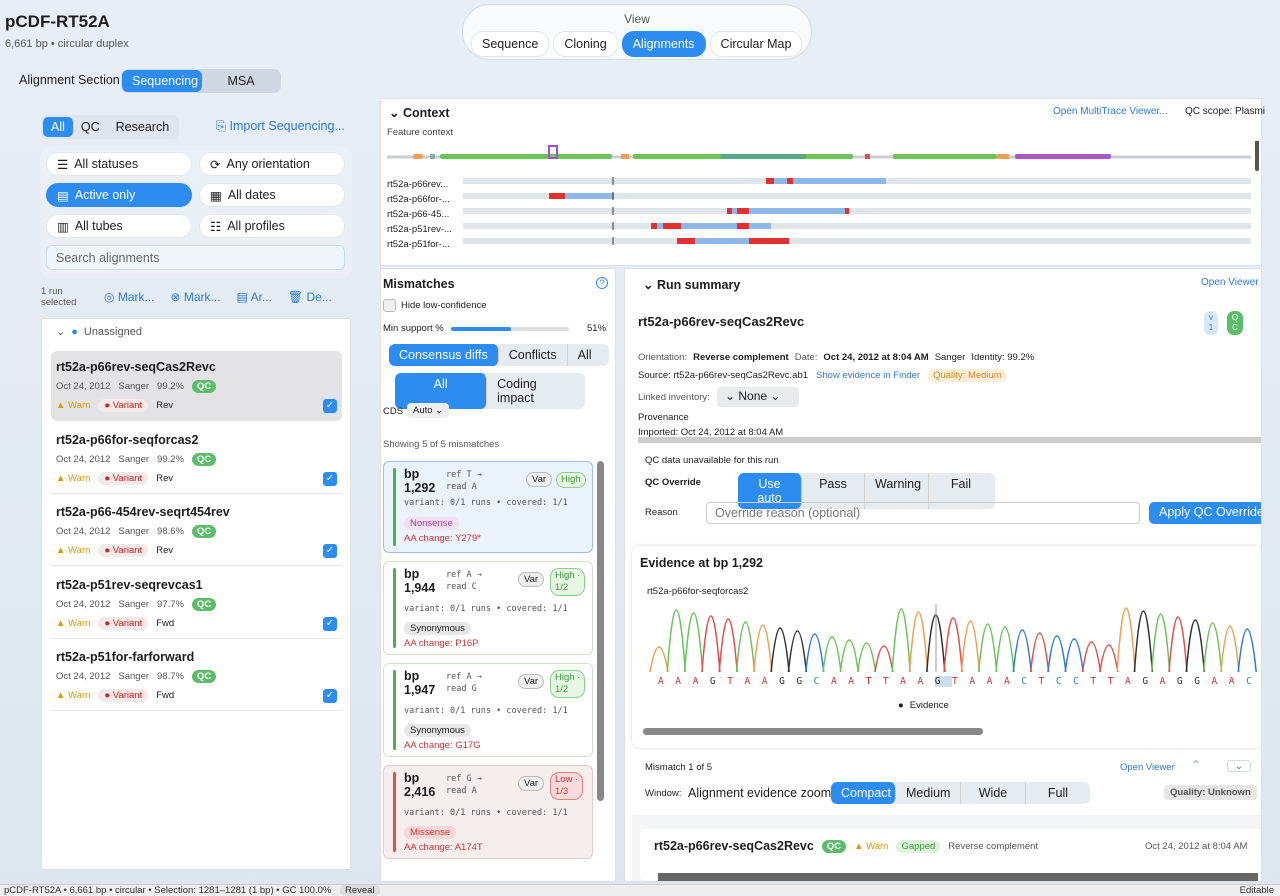 The width and height of the screenshot is (1280, 896). What do you see at coordinates (119, 226) in the screenshot?
I see `tube-filter: ▥ All tubes` at bounding box center [119, 226].